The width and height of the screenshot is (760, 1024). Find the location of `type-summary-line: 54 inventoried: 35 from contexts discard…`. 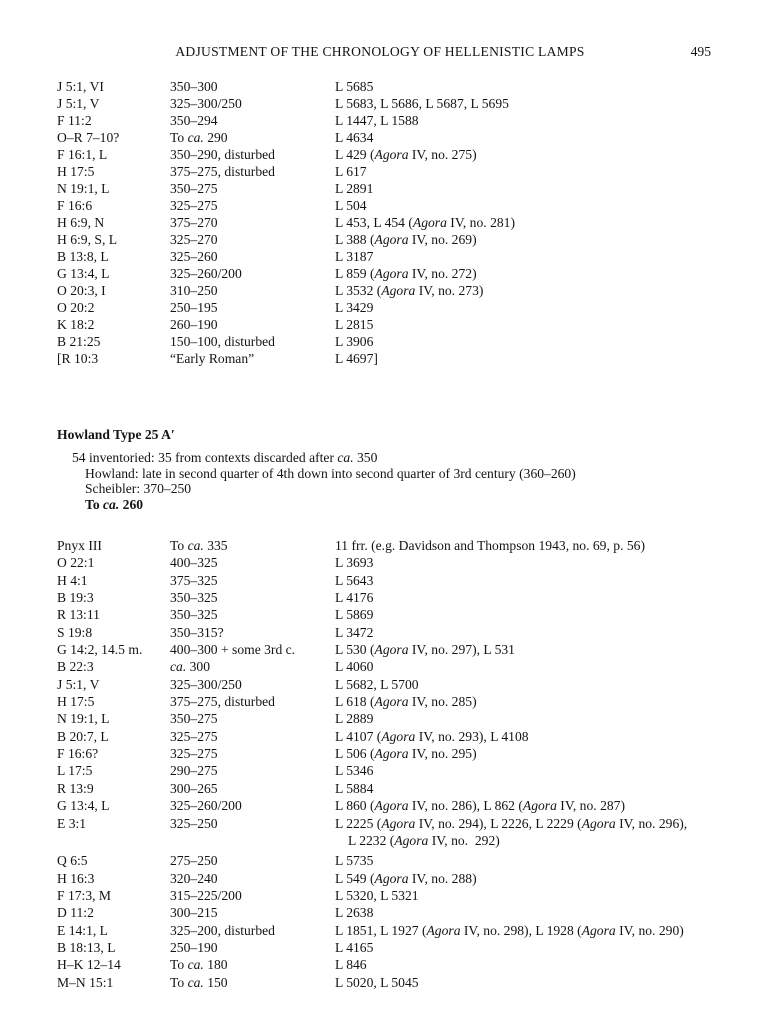

type-summary-line: 54 inventoried: 35 from contexts discard… is located at coordinates (225, 457).